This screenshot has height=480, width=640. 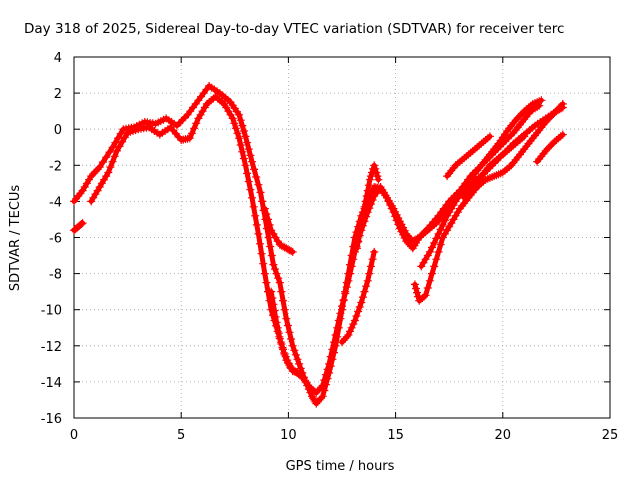 I want to click on y-tick-label: 4, so click(x=58, y=58).